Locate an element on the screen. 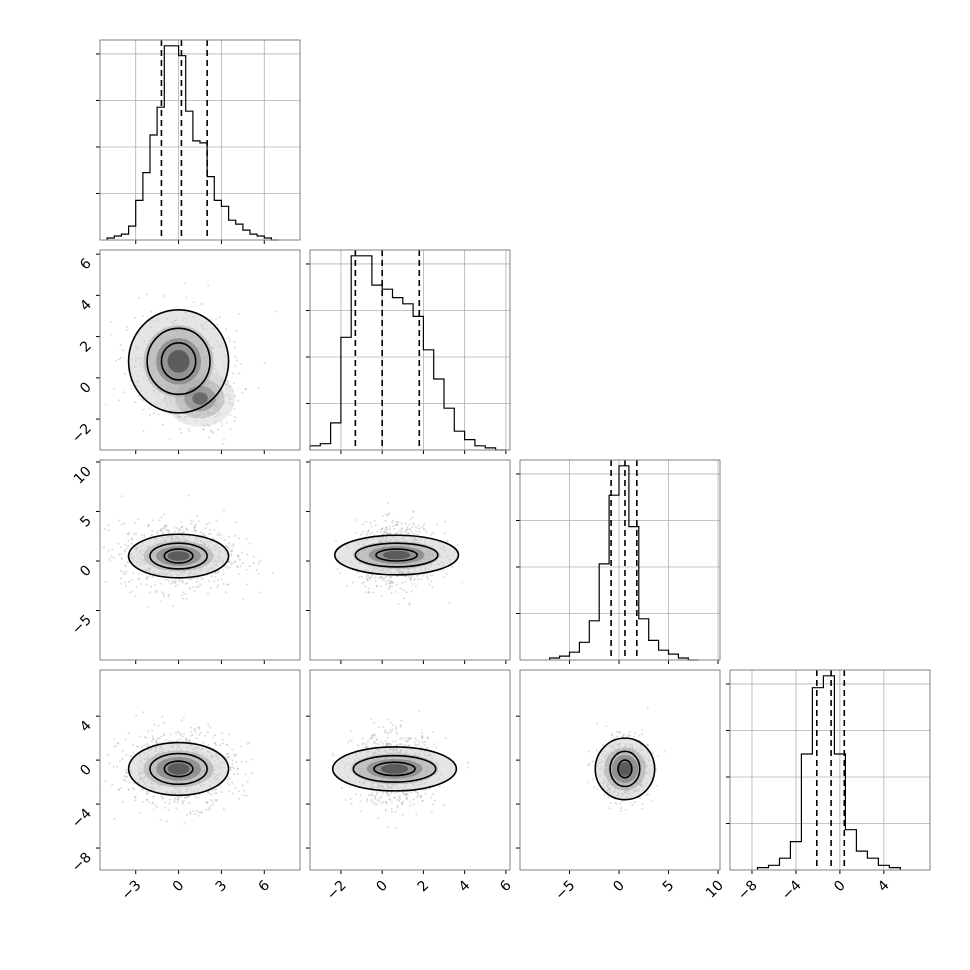 The width and height of the screenshot is (970, 970). hist-frame is located at coordinates (830, 770).